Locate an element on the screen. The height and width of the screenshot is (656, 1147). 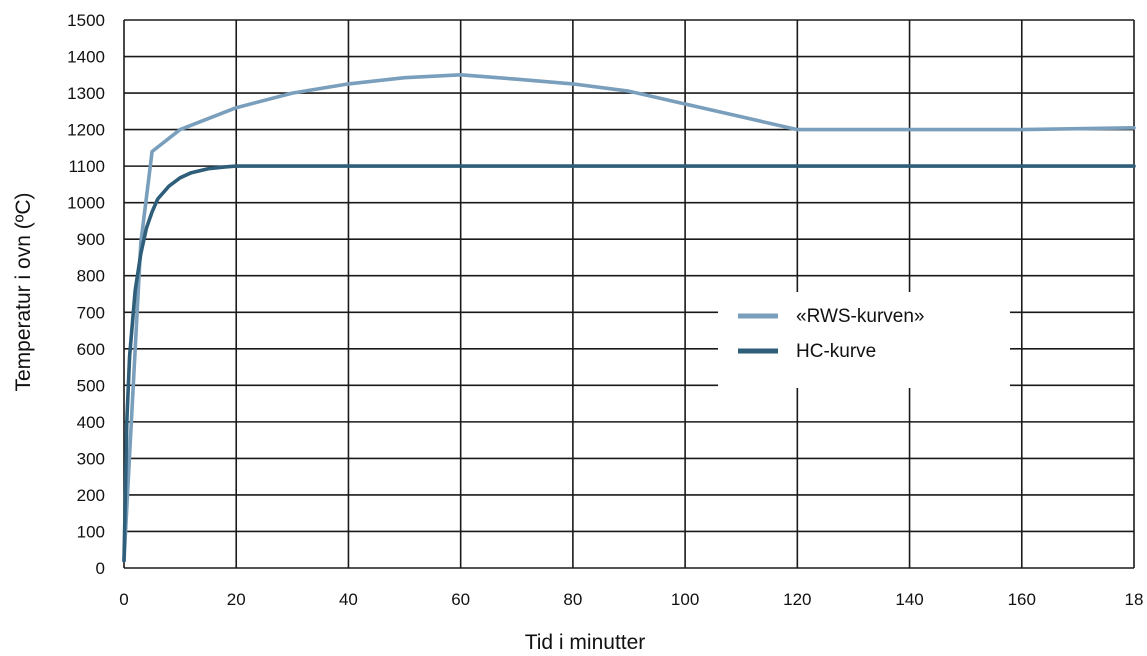
y-tick-label-900: 900 is located at coordinates (91, 239).